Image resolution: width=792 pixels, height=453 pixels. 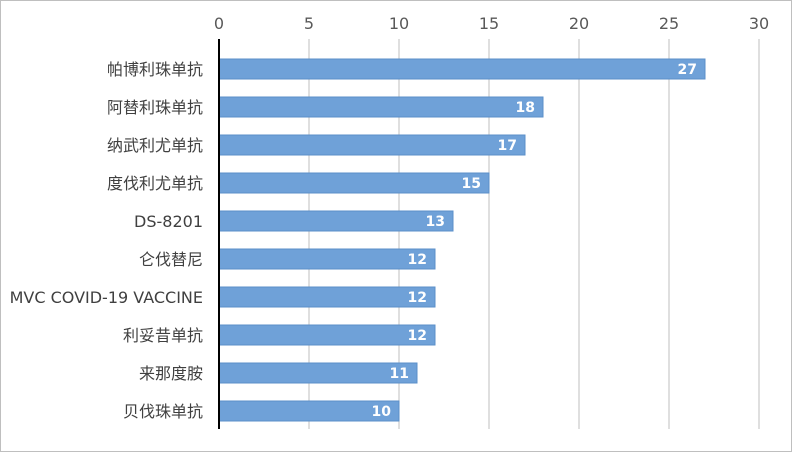 I want to click on x-axis-ticks: 0 5 10 15 20 25 30, so click(x=491, y=23).